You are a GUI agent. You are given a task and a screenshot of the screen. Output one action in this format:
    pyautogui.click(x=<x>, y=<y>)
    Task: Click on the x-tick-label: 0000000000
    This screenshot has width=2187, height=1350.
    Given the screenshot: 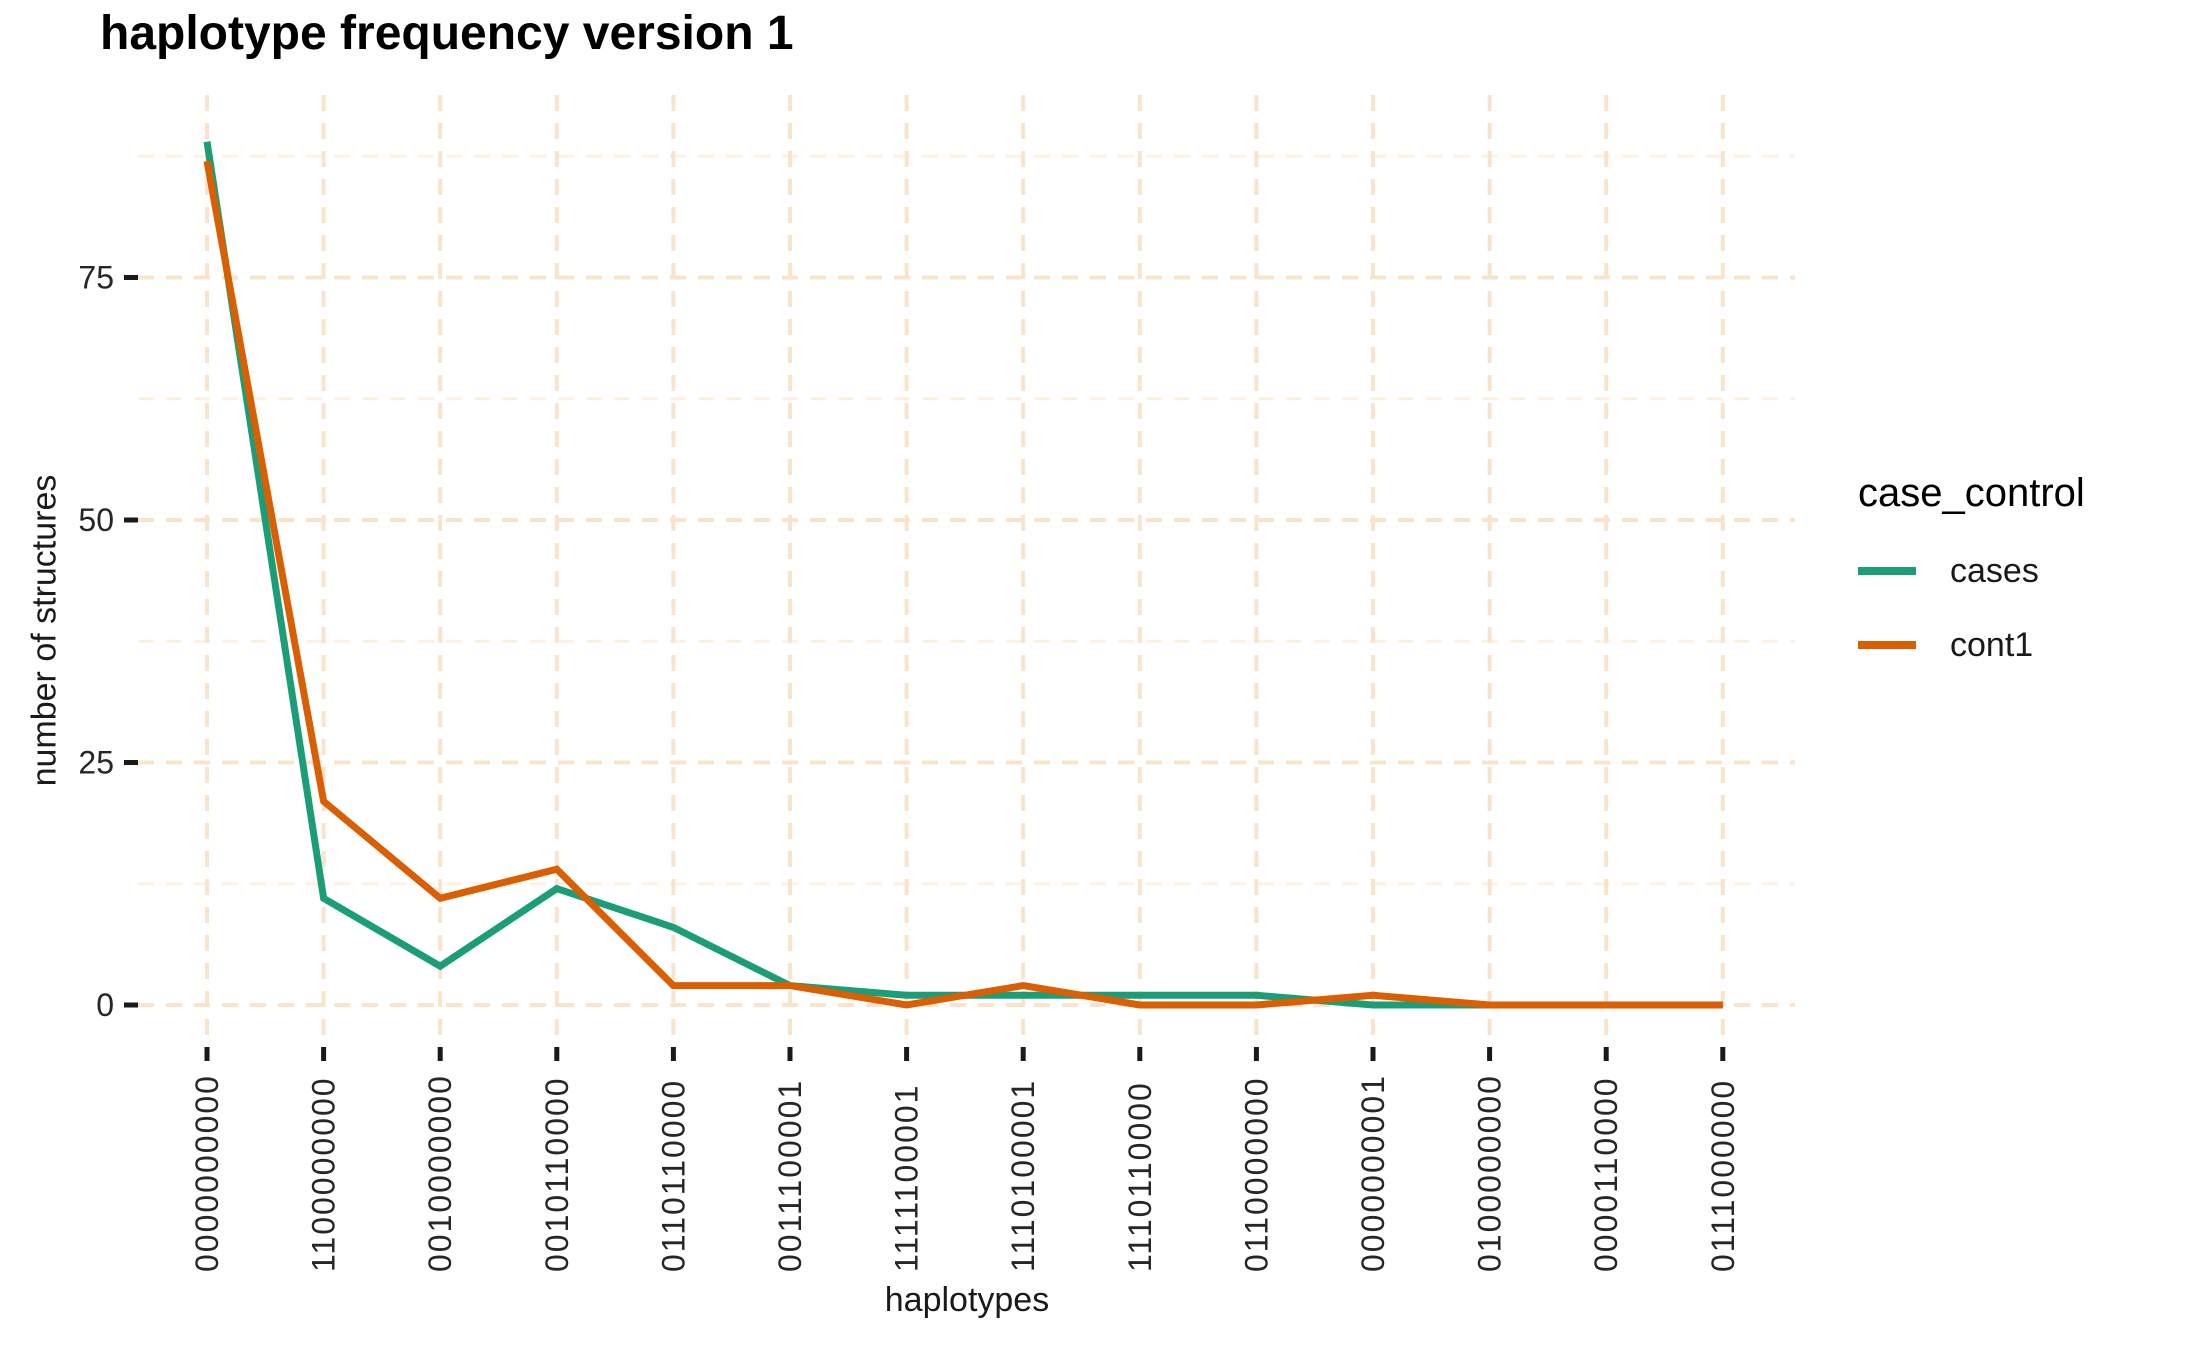 What is the action you would take?
    pyautogui.click(x=207, y=1173)
    